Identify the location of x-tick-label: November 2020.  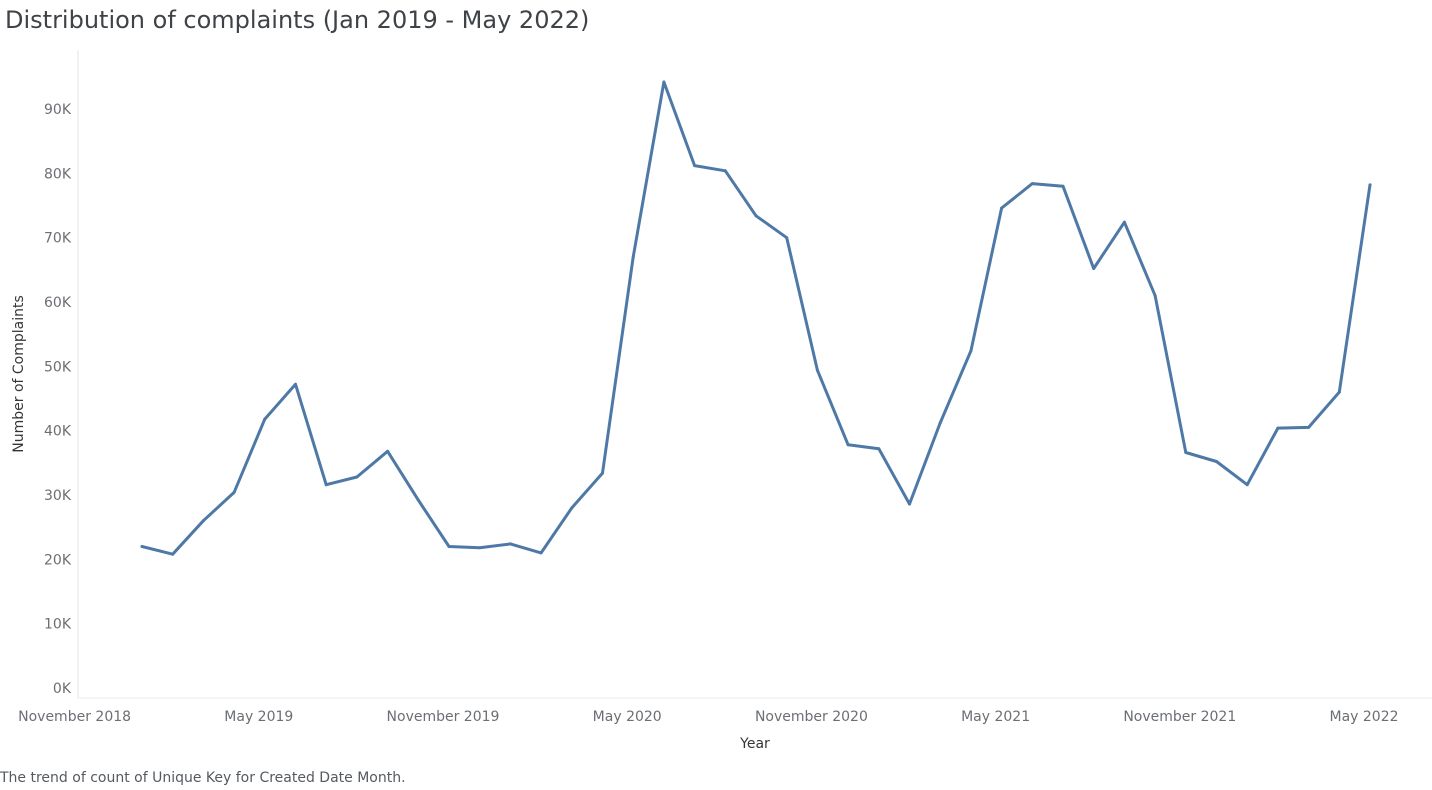
(811, 717).